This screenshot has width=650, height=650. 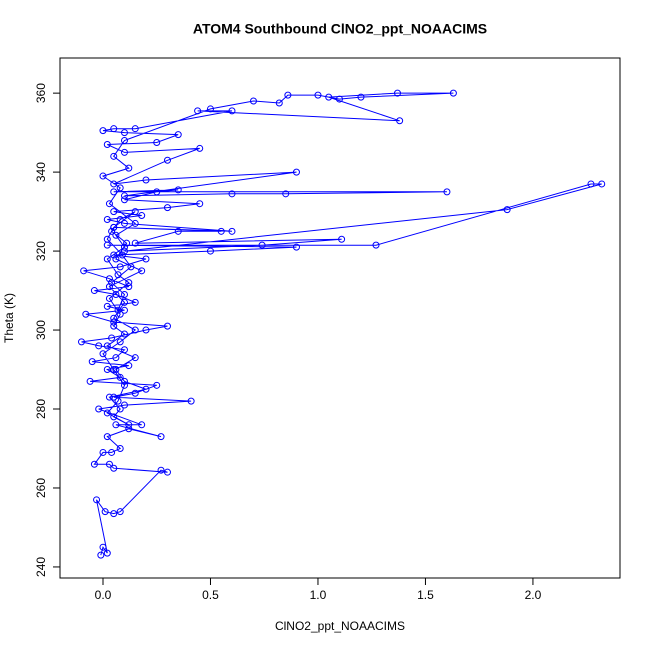 What do you see at coordinates (41, 409) in the screenshot?
I see `y-tick-label: 280` at bounding box center [41, 409].